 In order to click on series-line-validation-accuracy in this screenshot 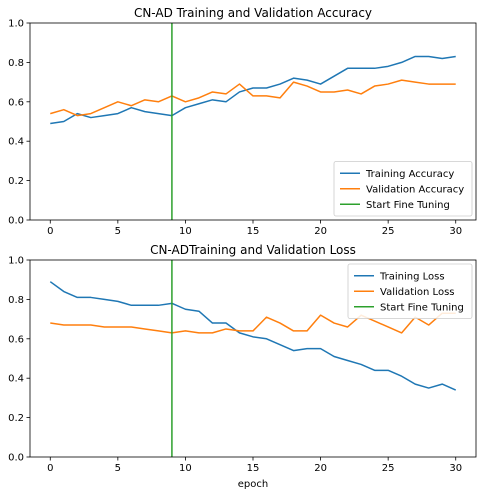, I will do `click(253, 98)`.